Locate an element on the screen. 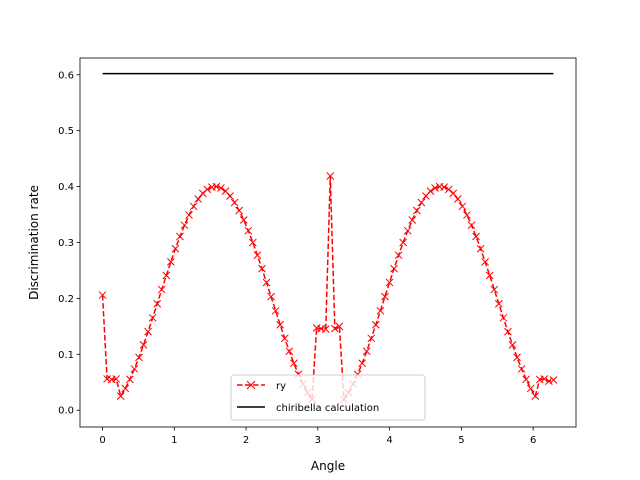 This screenshot has width=640, height=480. x-axis-ticks: 0 1 2 3 4 5 6 is located at coordinates (317, 436).